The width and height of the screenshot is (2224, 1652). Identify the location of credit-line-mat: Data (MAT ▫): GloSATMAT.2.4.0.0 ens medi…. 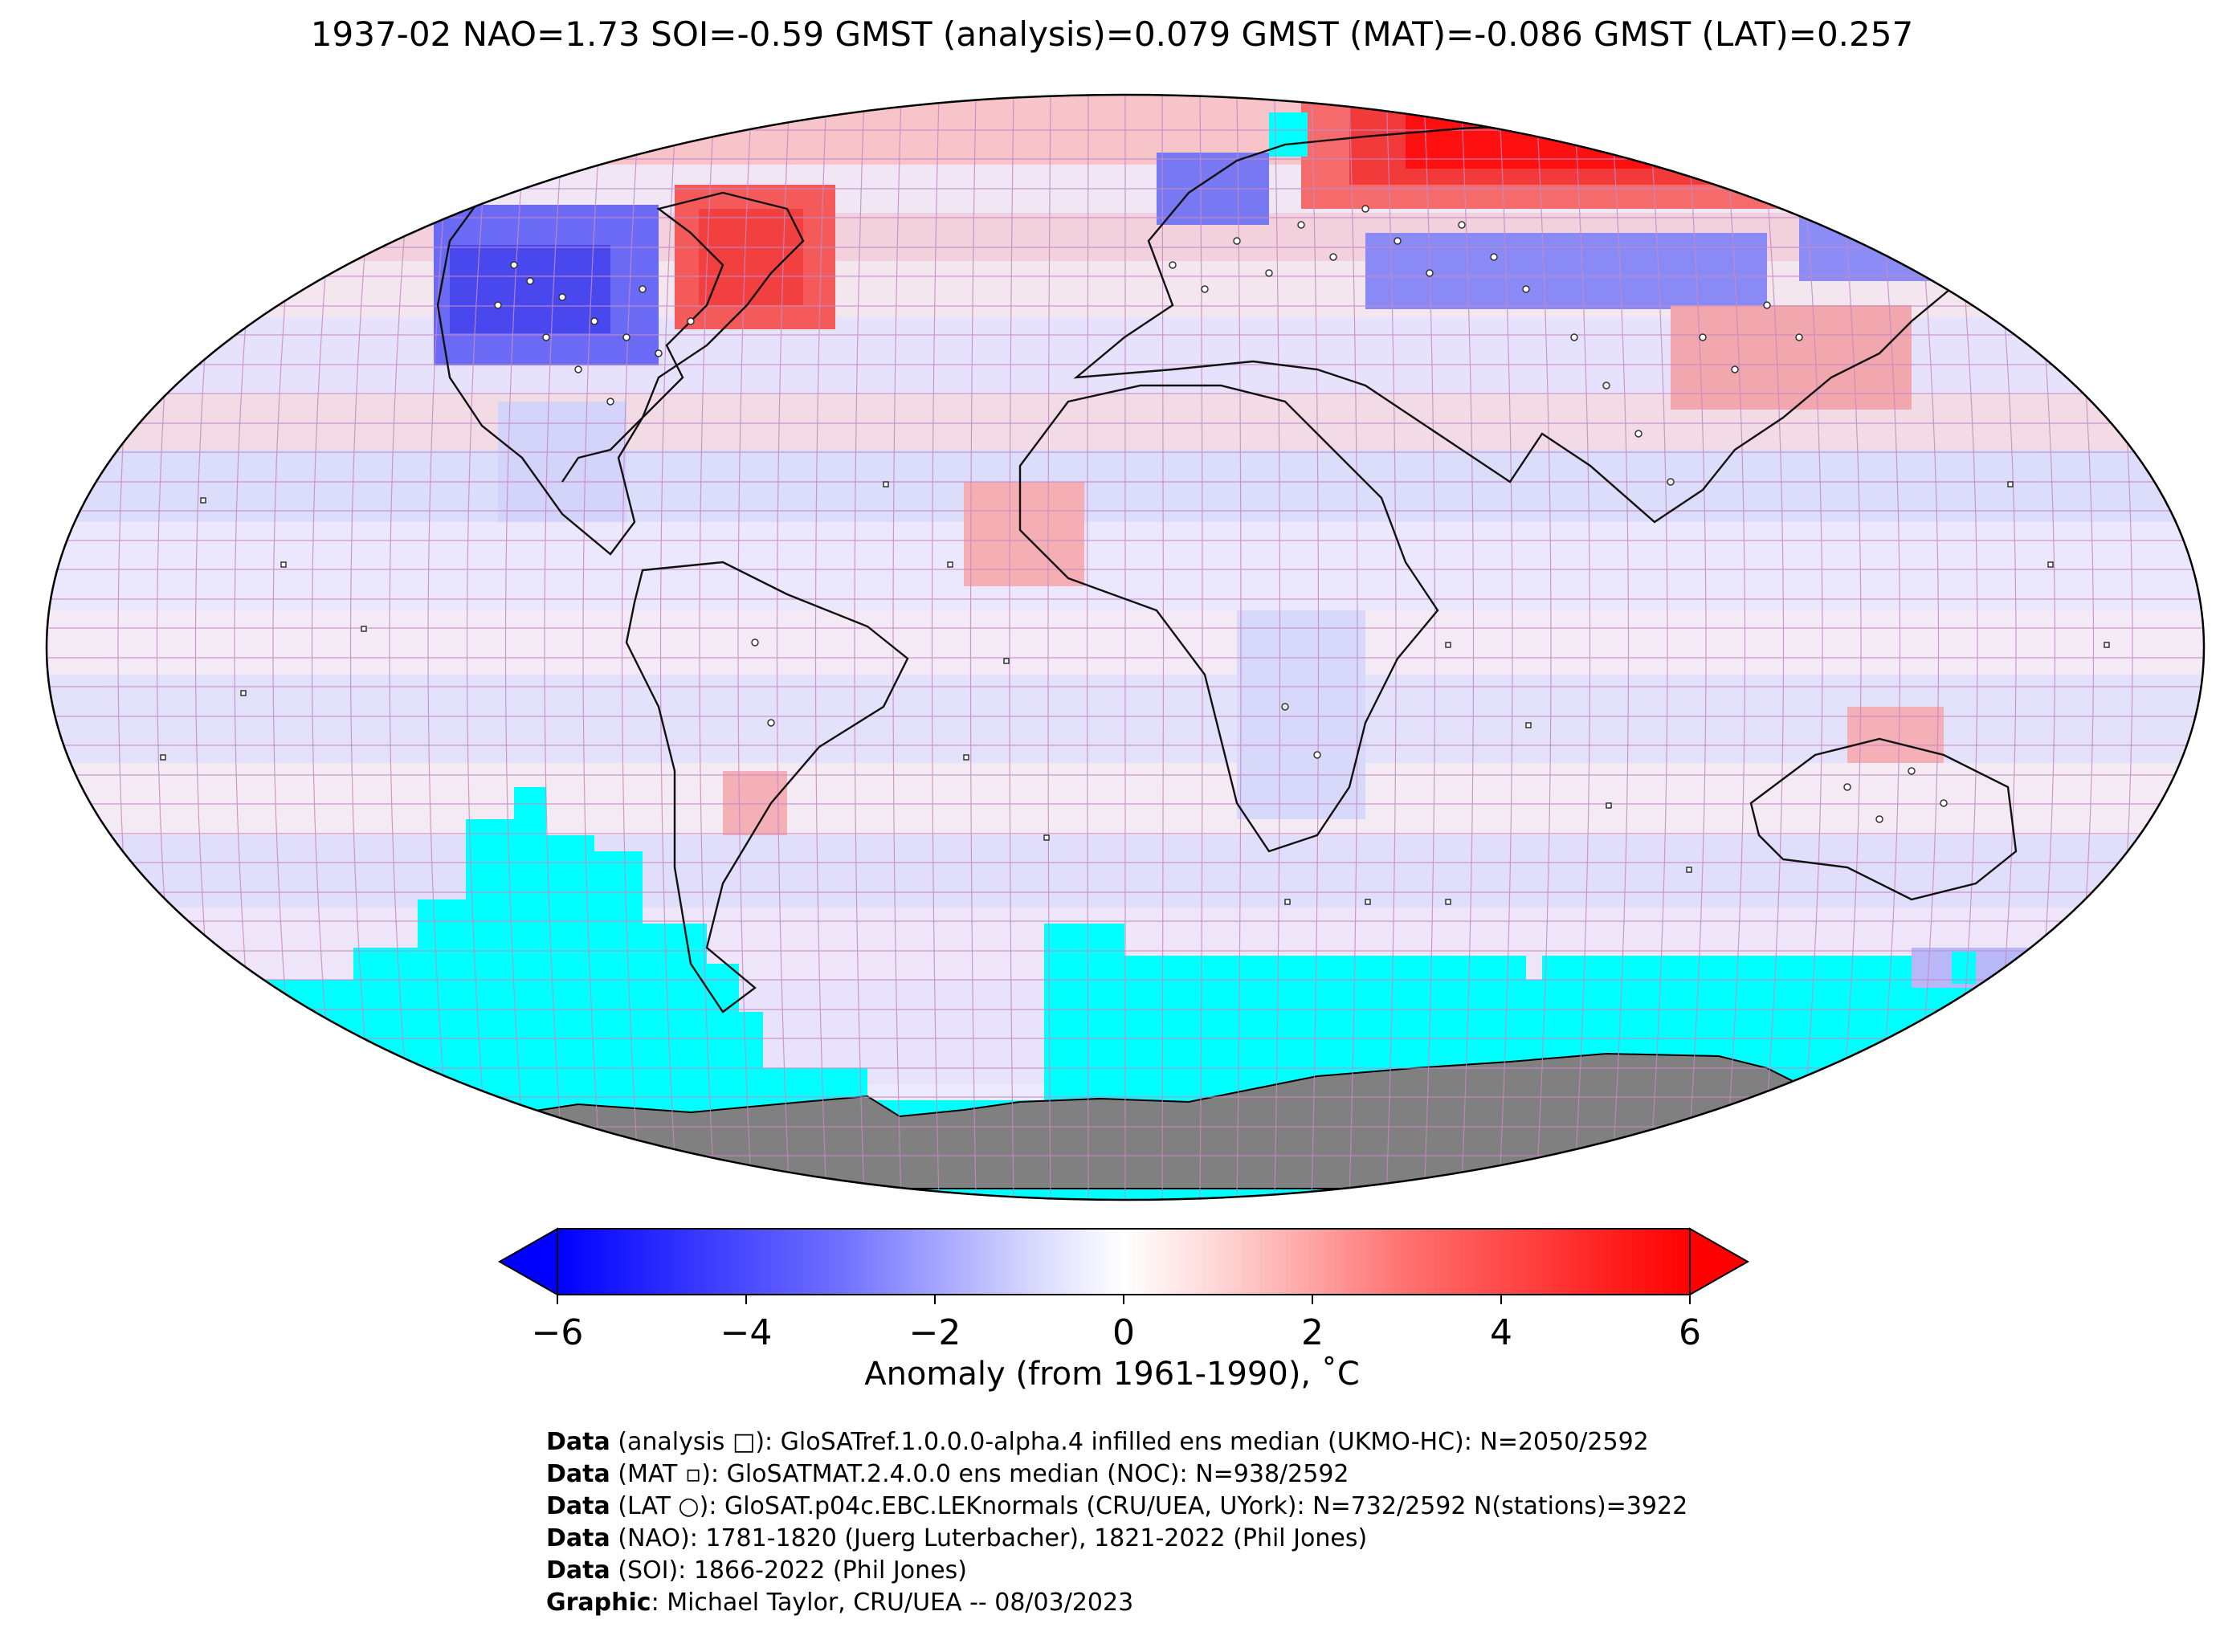
(948, 1474).